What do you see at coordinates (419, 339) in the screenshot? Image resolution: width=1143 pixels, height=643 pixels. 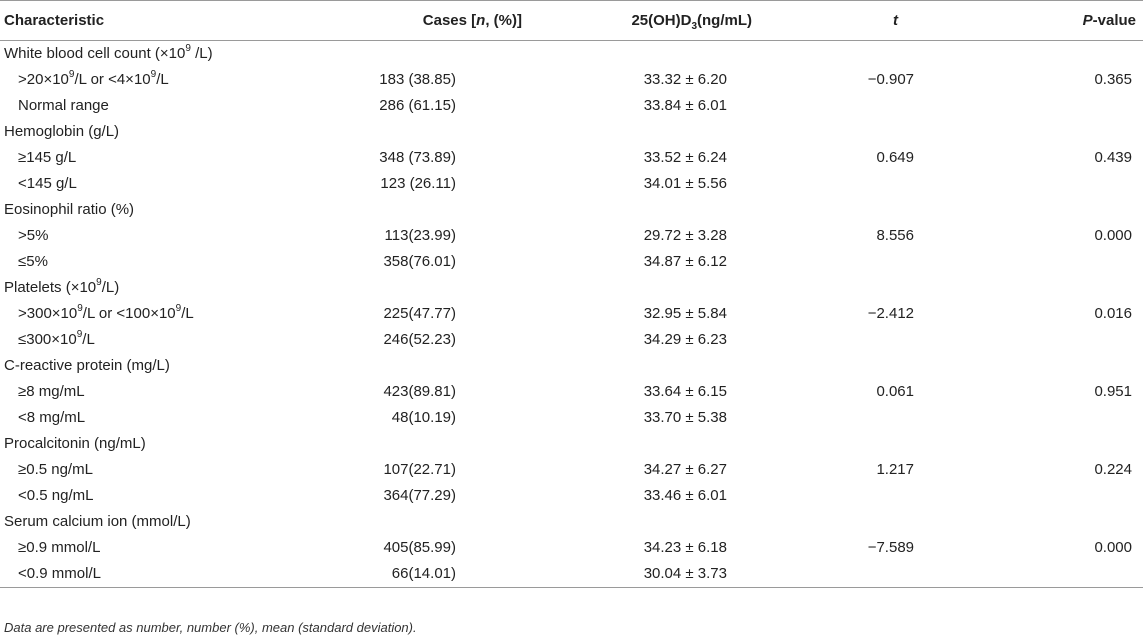 I see `cell-cases: 246(52.23)` at bounding box center [419, 339].